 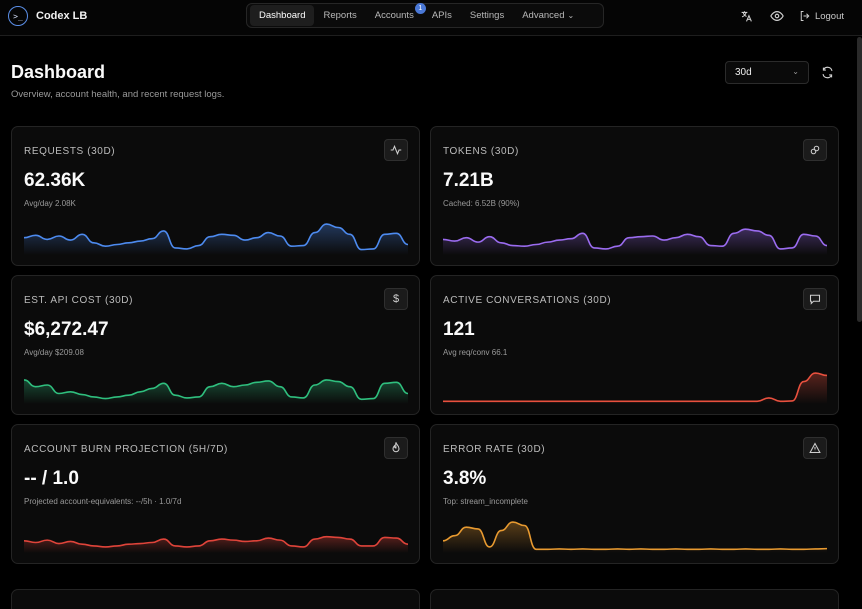 I want to click on accounts-badge: 1, so click(x=420, y=8).